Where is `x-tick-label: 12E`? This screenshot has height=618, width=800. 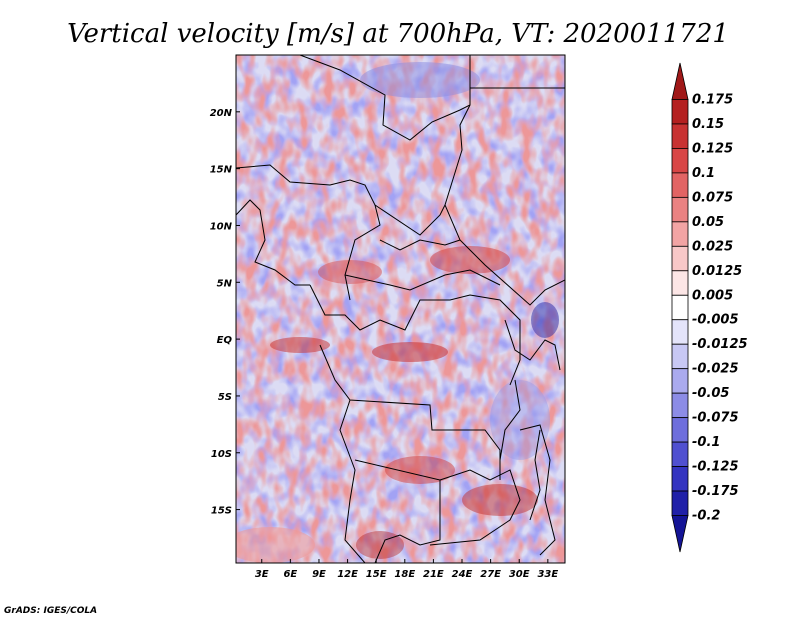
x-tick-label: 12E is located at coordinates (347, 574).